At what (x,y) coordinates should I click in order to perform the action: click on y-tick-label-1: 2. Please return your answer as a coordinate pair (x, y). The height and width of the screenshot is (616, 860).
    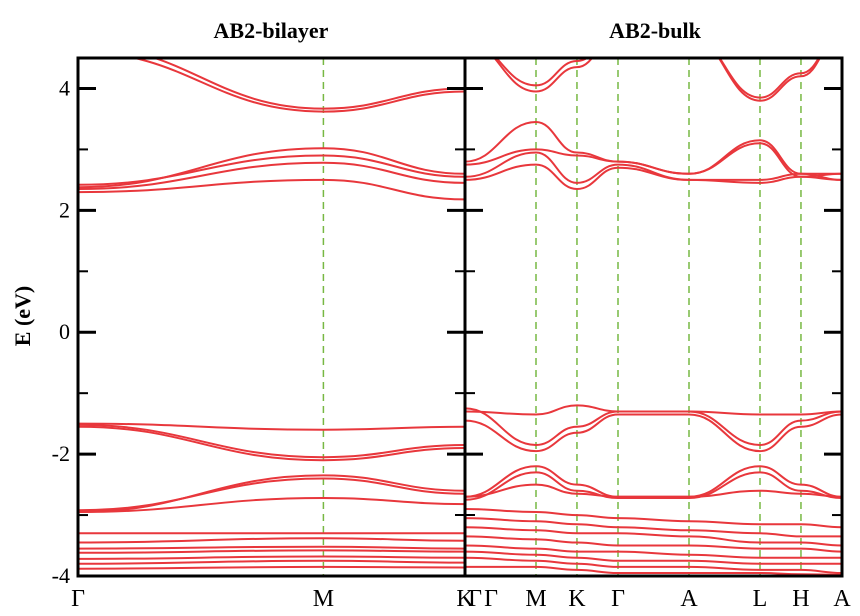
    Looking at the image, I should click on (64, 209).